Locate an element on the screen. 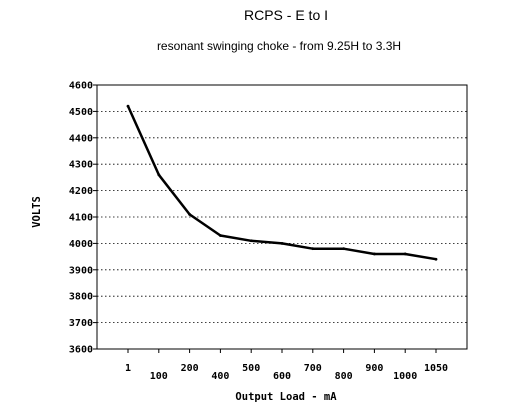 The height and width of the screenshot is (414, 516). y-tick-label: 4400 is located at coordinates (81, 138).